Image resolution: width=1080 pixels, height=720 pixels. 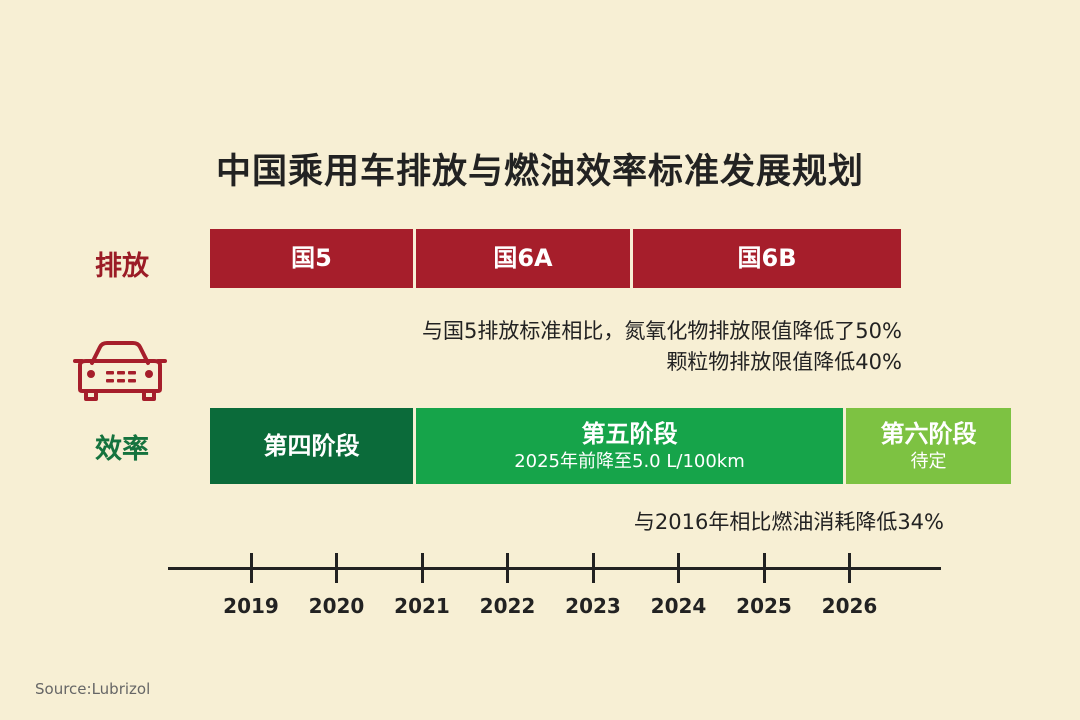 I want to click on page-title: 中国乘用车排放与燃油效率标准发展规划, so click(x=539, y=172).